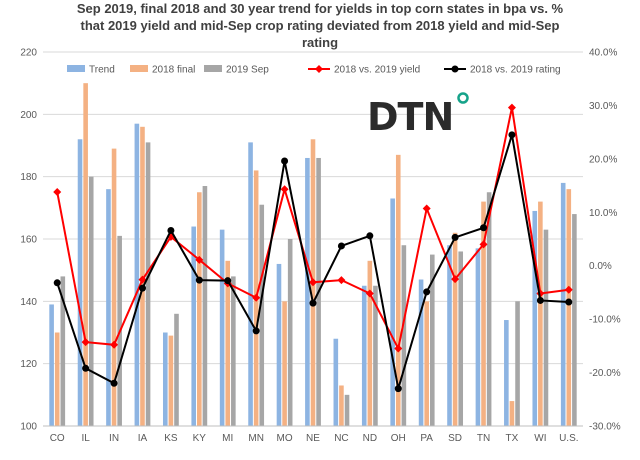 The image size is (640, 460). Describe the element at coordinates (410, 117) in the screenshot. I see `dtn-logo-text: DTN` at that location.